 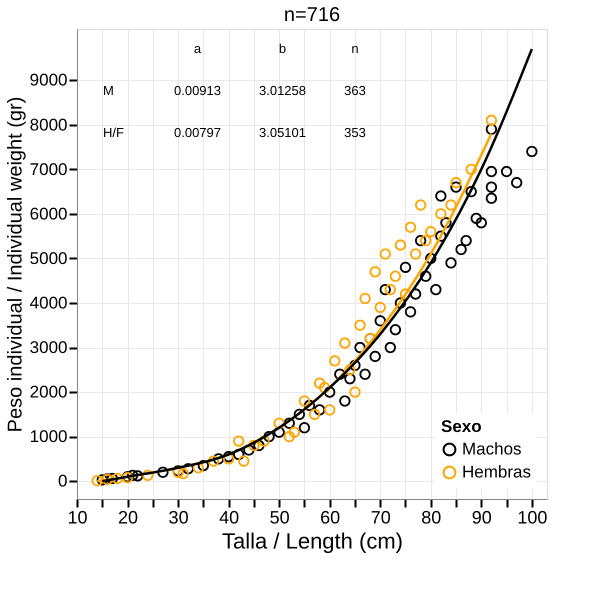 I want to click on annotation: 353, so click(x=355, y=132).